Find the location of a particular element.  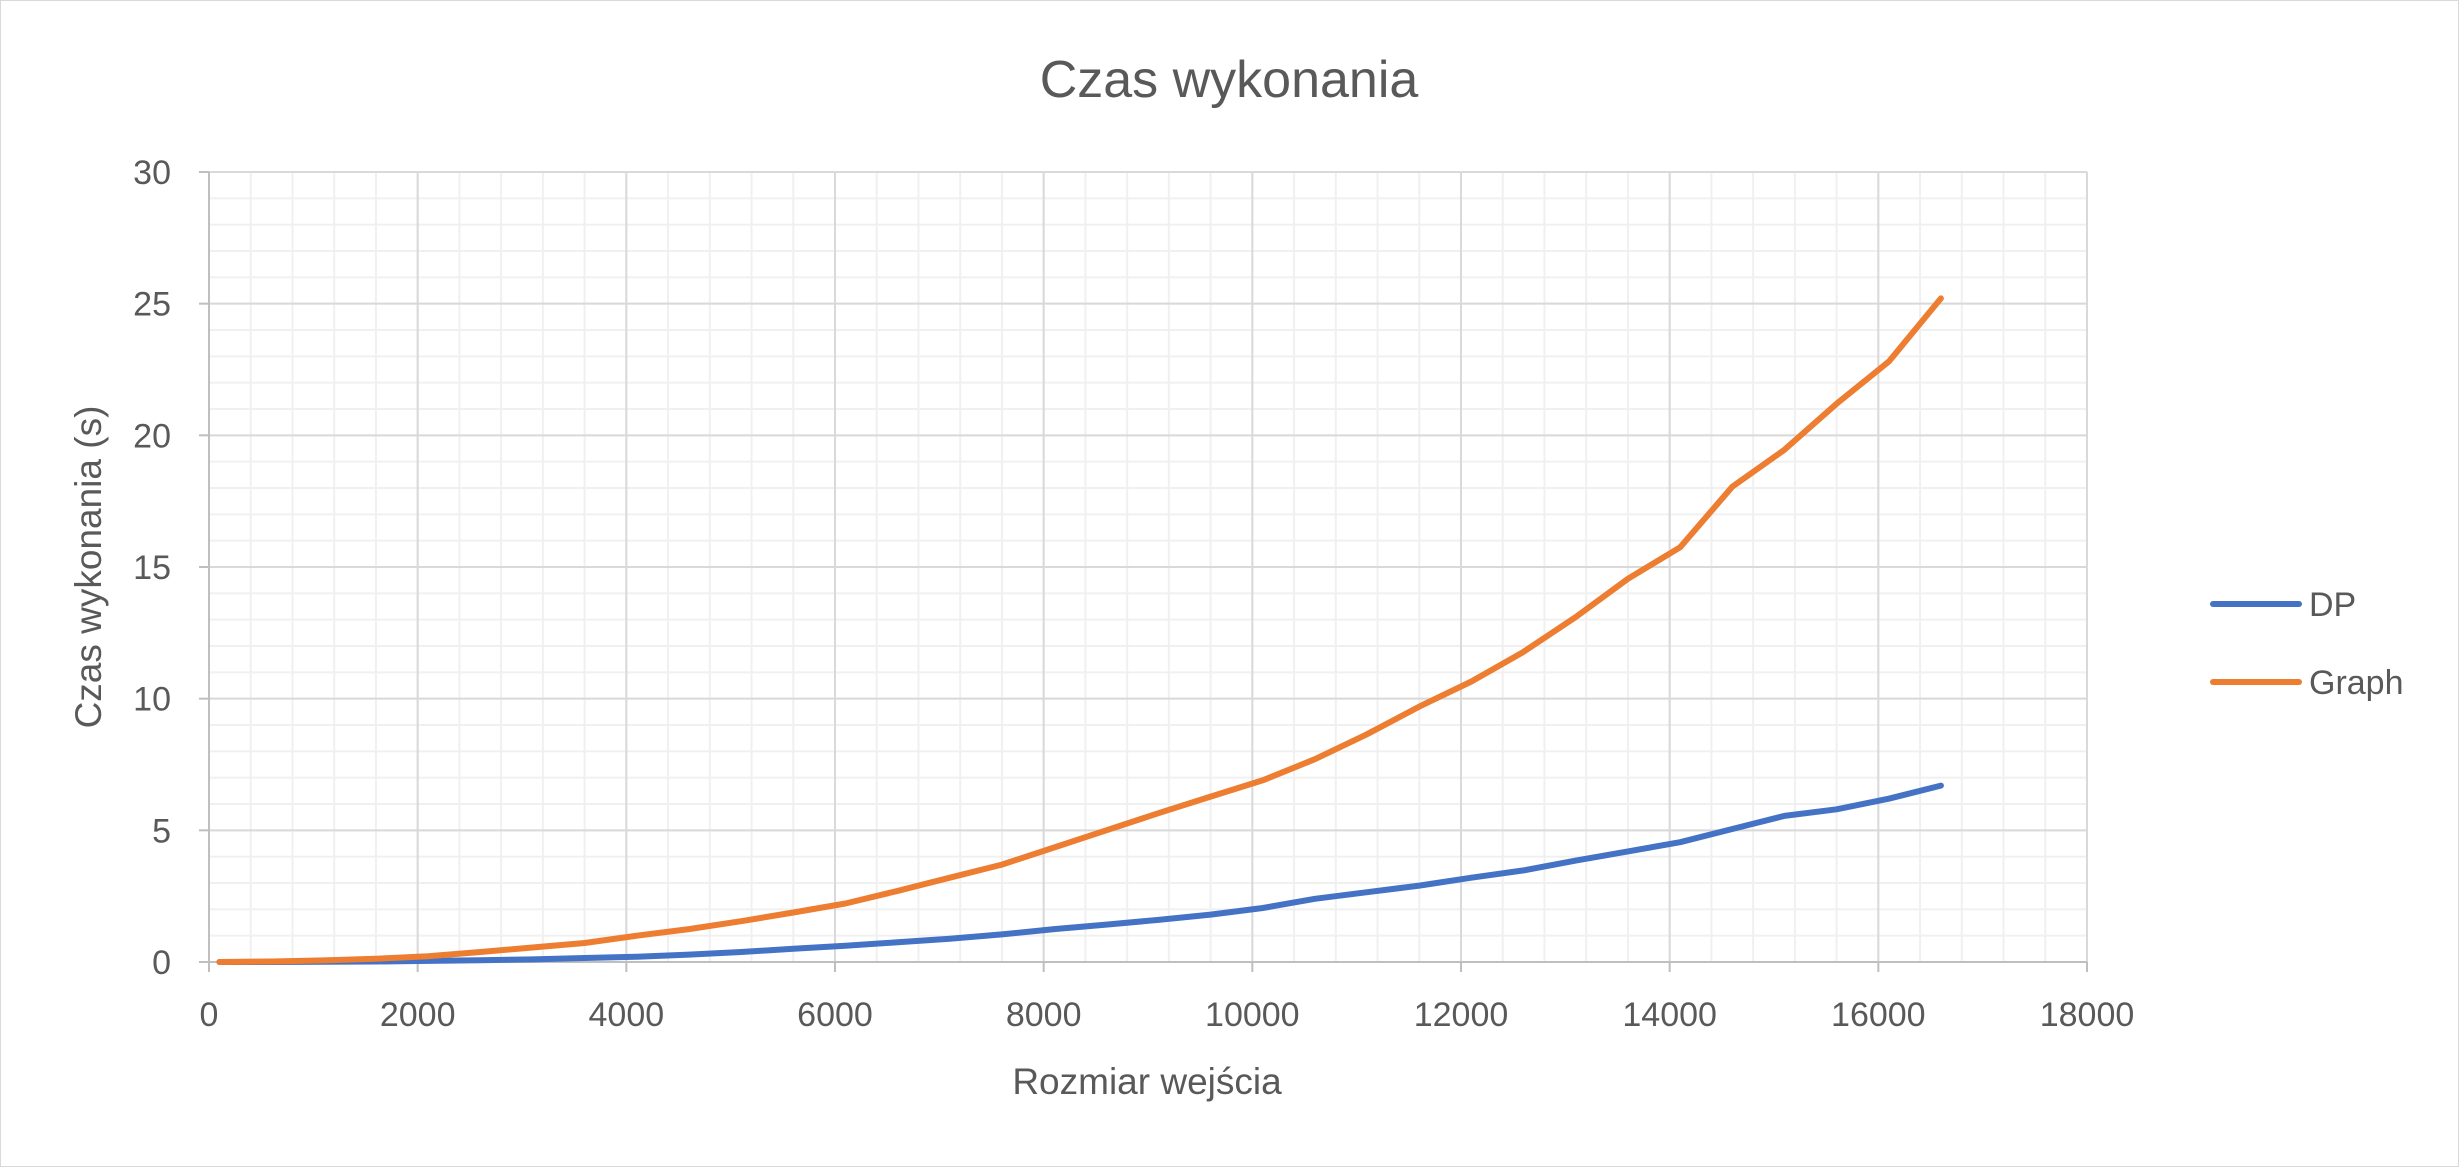

x-axis-title: Rozmiar wejścia is located at coordinates (1147, 1081).